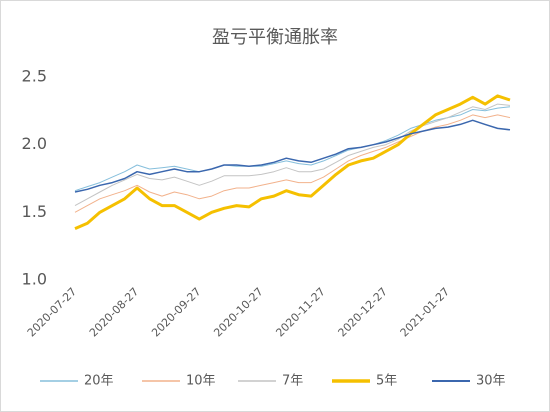 The image size is (550, 412). What do you see at coordinates (34, 143) in the screenshot?
I see `y-tick-label: 2.0` at bounding box center [34, 143].